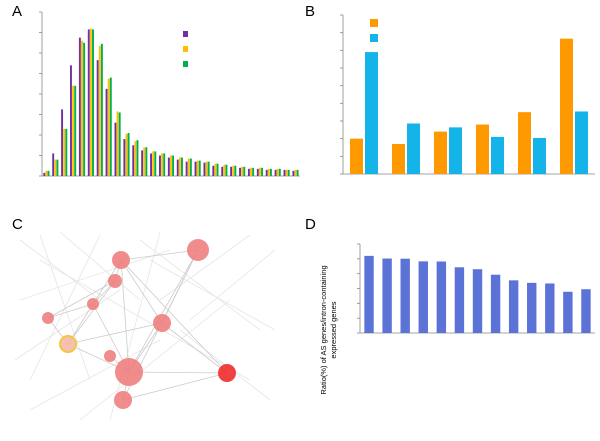 The image size is (600, 441). I want to click on panel-label-a: A, so click(17, 11).